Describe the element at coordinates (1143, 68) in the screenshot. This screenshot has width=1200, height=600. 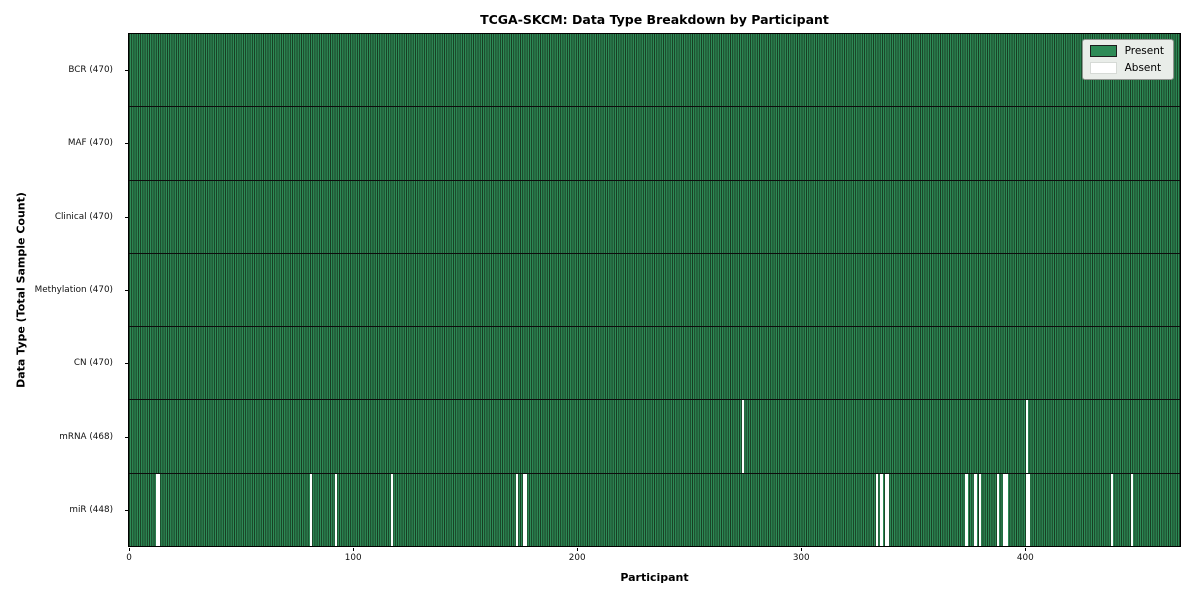
I see `legend-label-absent: Absent` at that location.